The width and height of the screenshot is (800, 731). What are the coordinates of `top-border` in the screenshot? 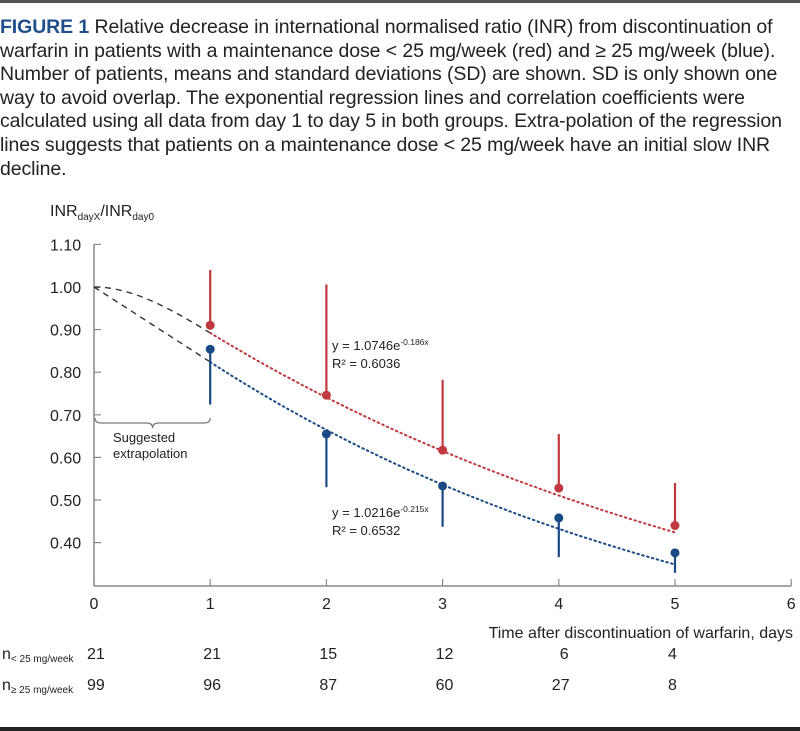 It's located at (400, 1).